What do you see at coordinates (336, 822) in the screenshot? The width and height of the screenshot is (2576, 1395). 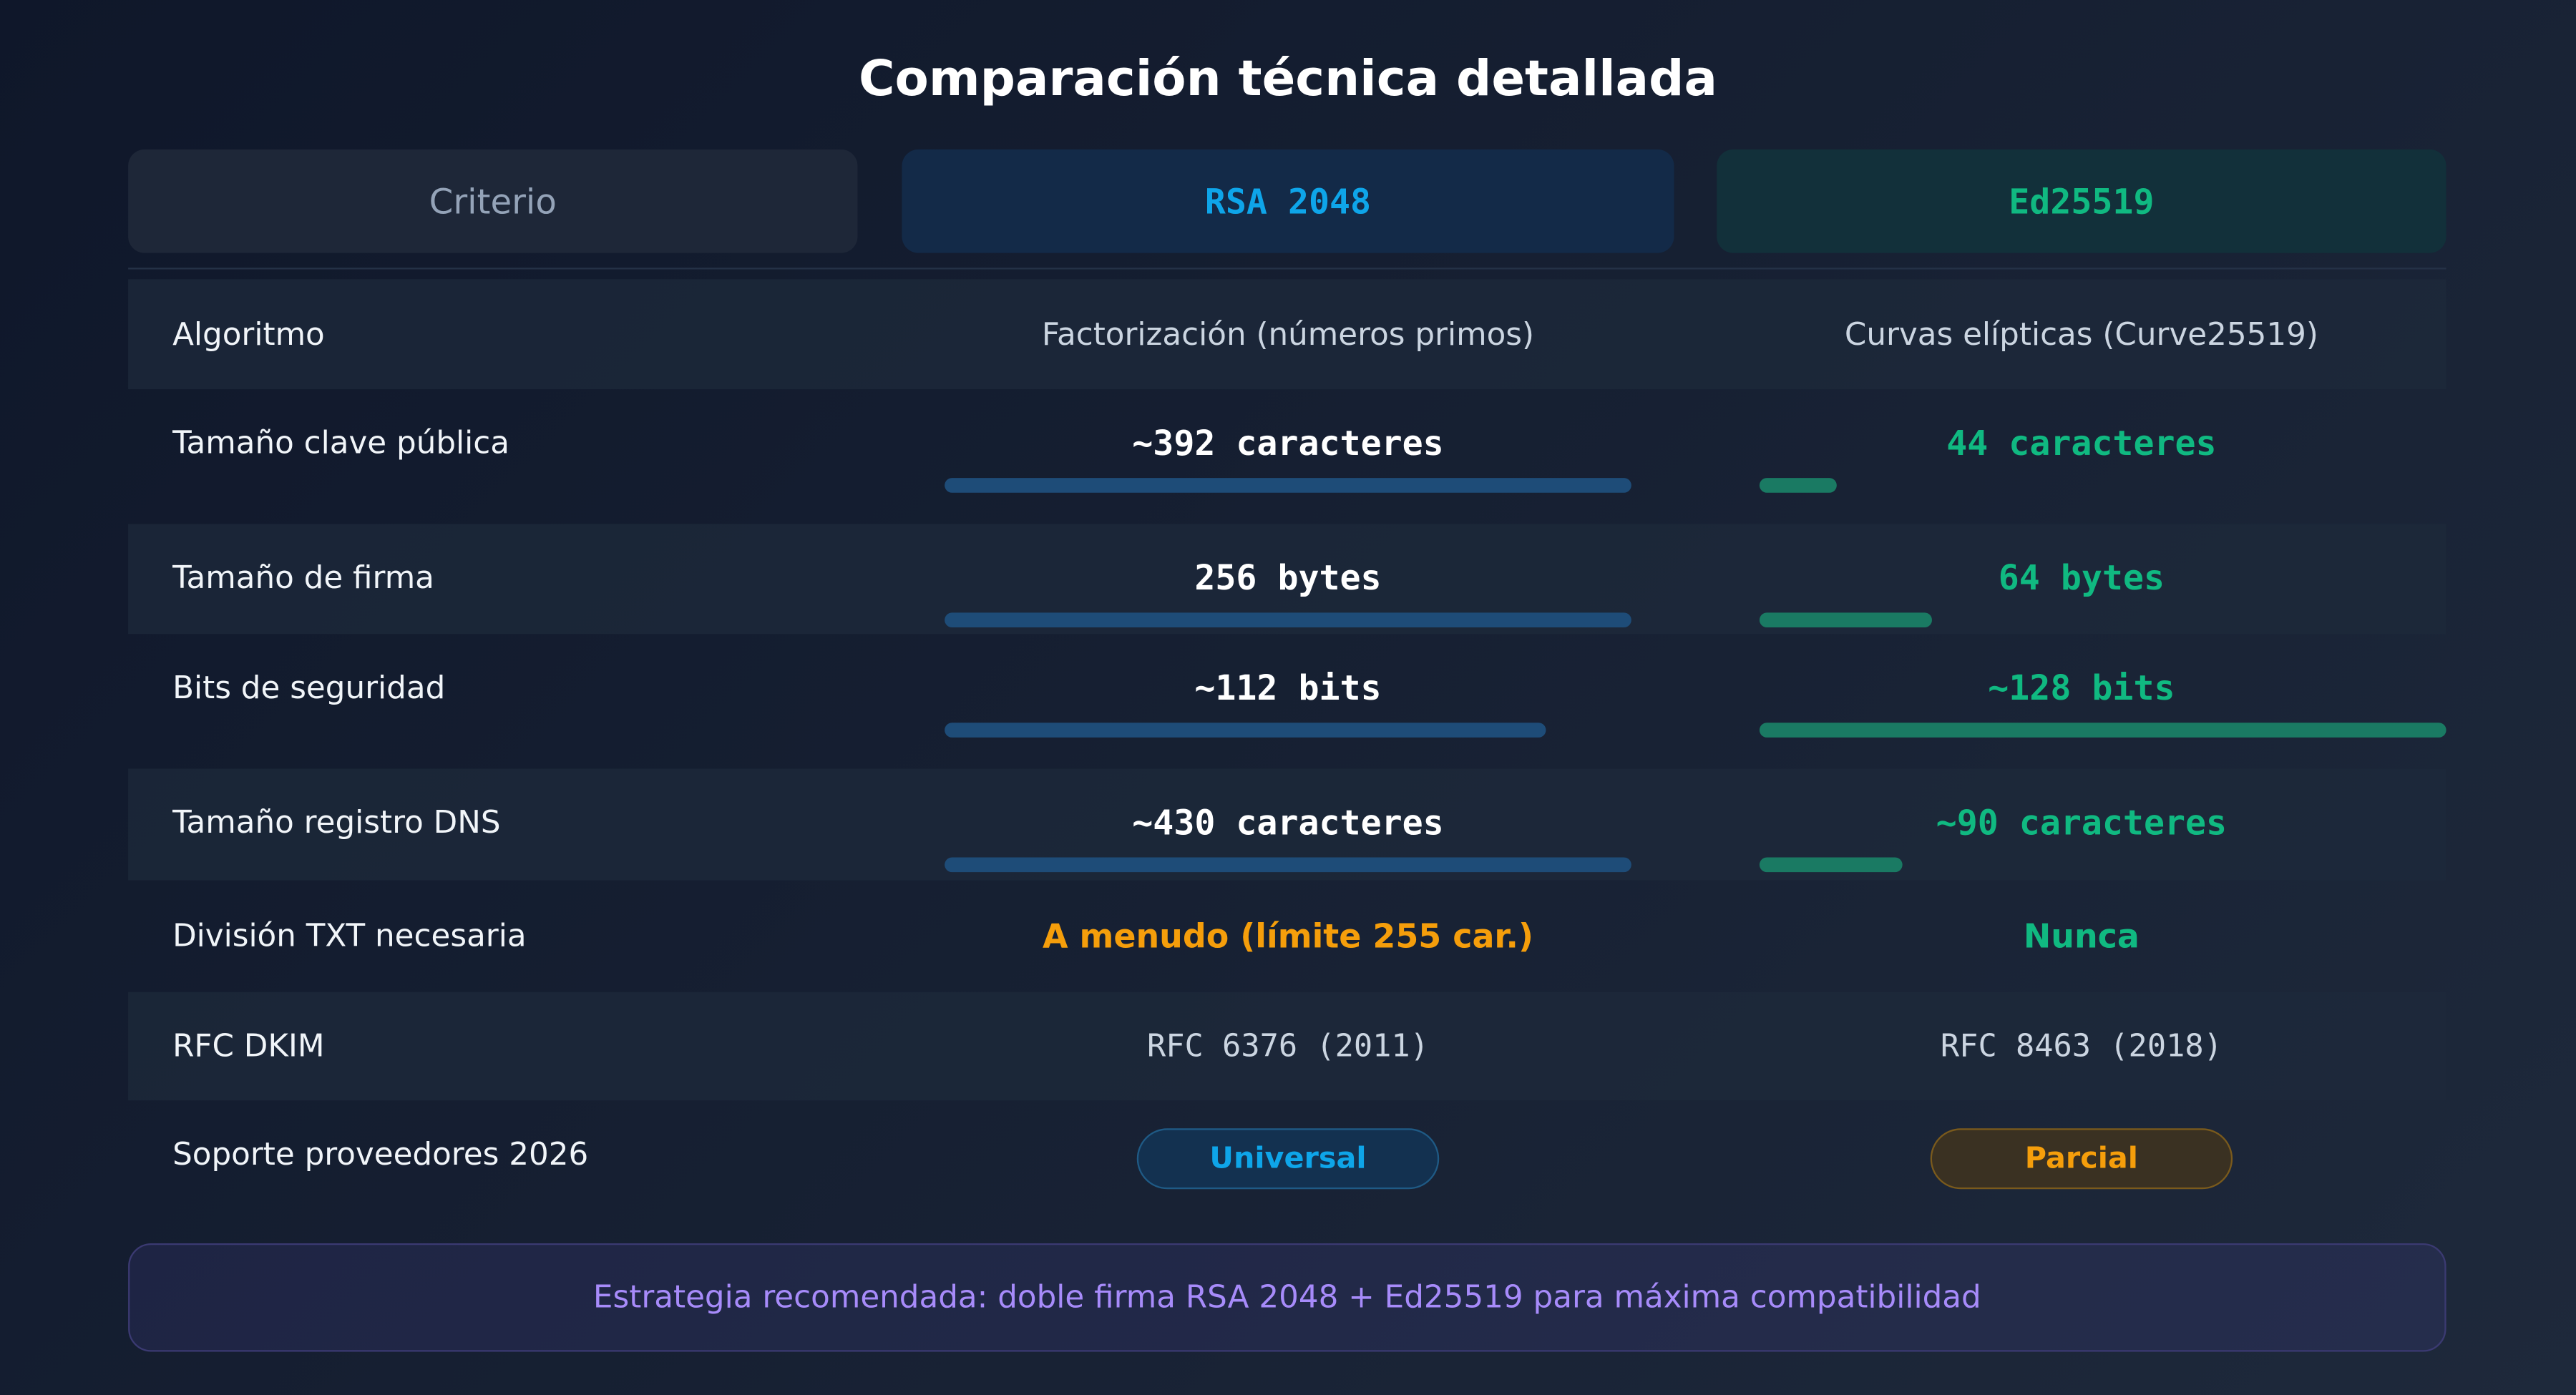 I see `row-label: Tamaño registro DNS` at bounding box center [336, 822].